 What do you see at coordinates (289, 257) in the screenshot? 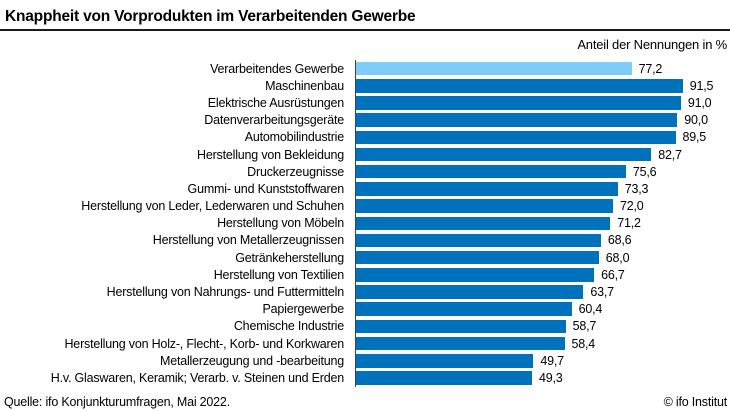
I see `category-label: Getränkeherstellung` at bounding box center [289, 257].